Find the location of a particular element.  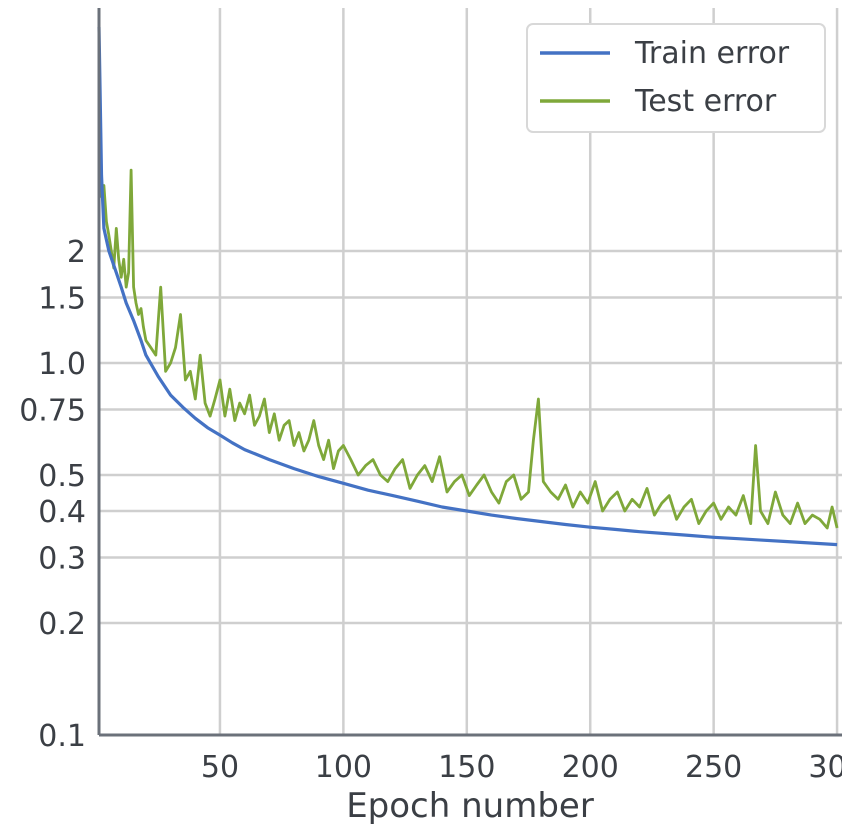

legend-train-label: Train error is located at coordinates (712, 53).